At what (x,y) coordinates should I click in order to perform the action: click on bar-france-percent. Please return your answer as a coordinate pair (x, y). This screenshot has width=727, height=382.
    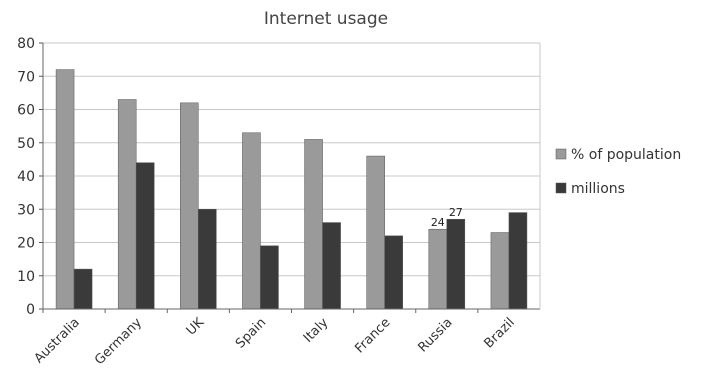
    Looking at the image, I should click on (375, 232).